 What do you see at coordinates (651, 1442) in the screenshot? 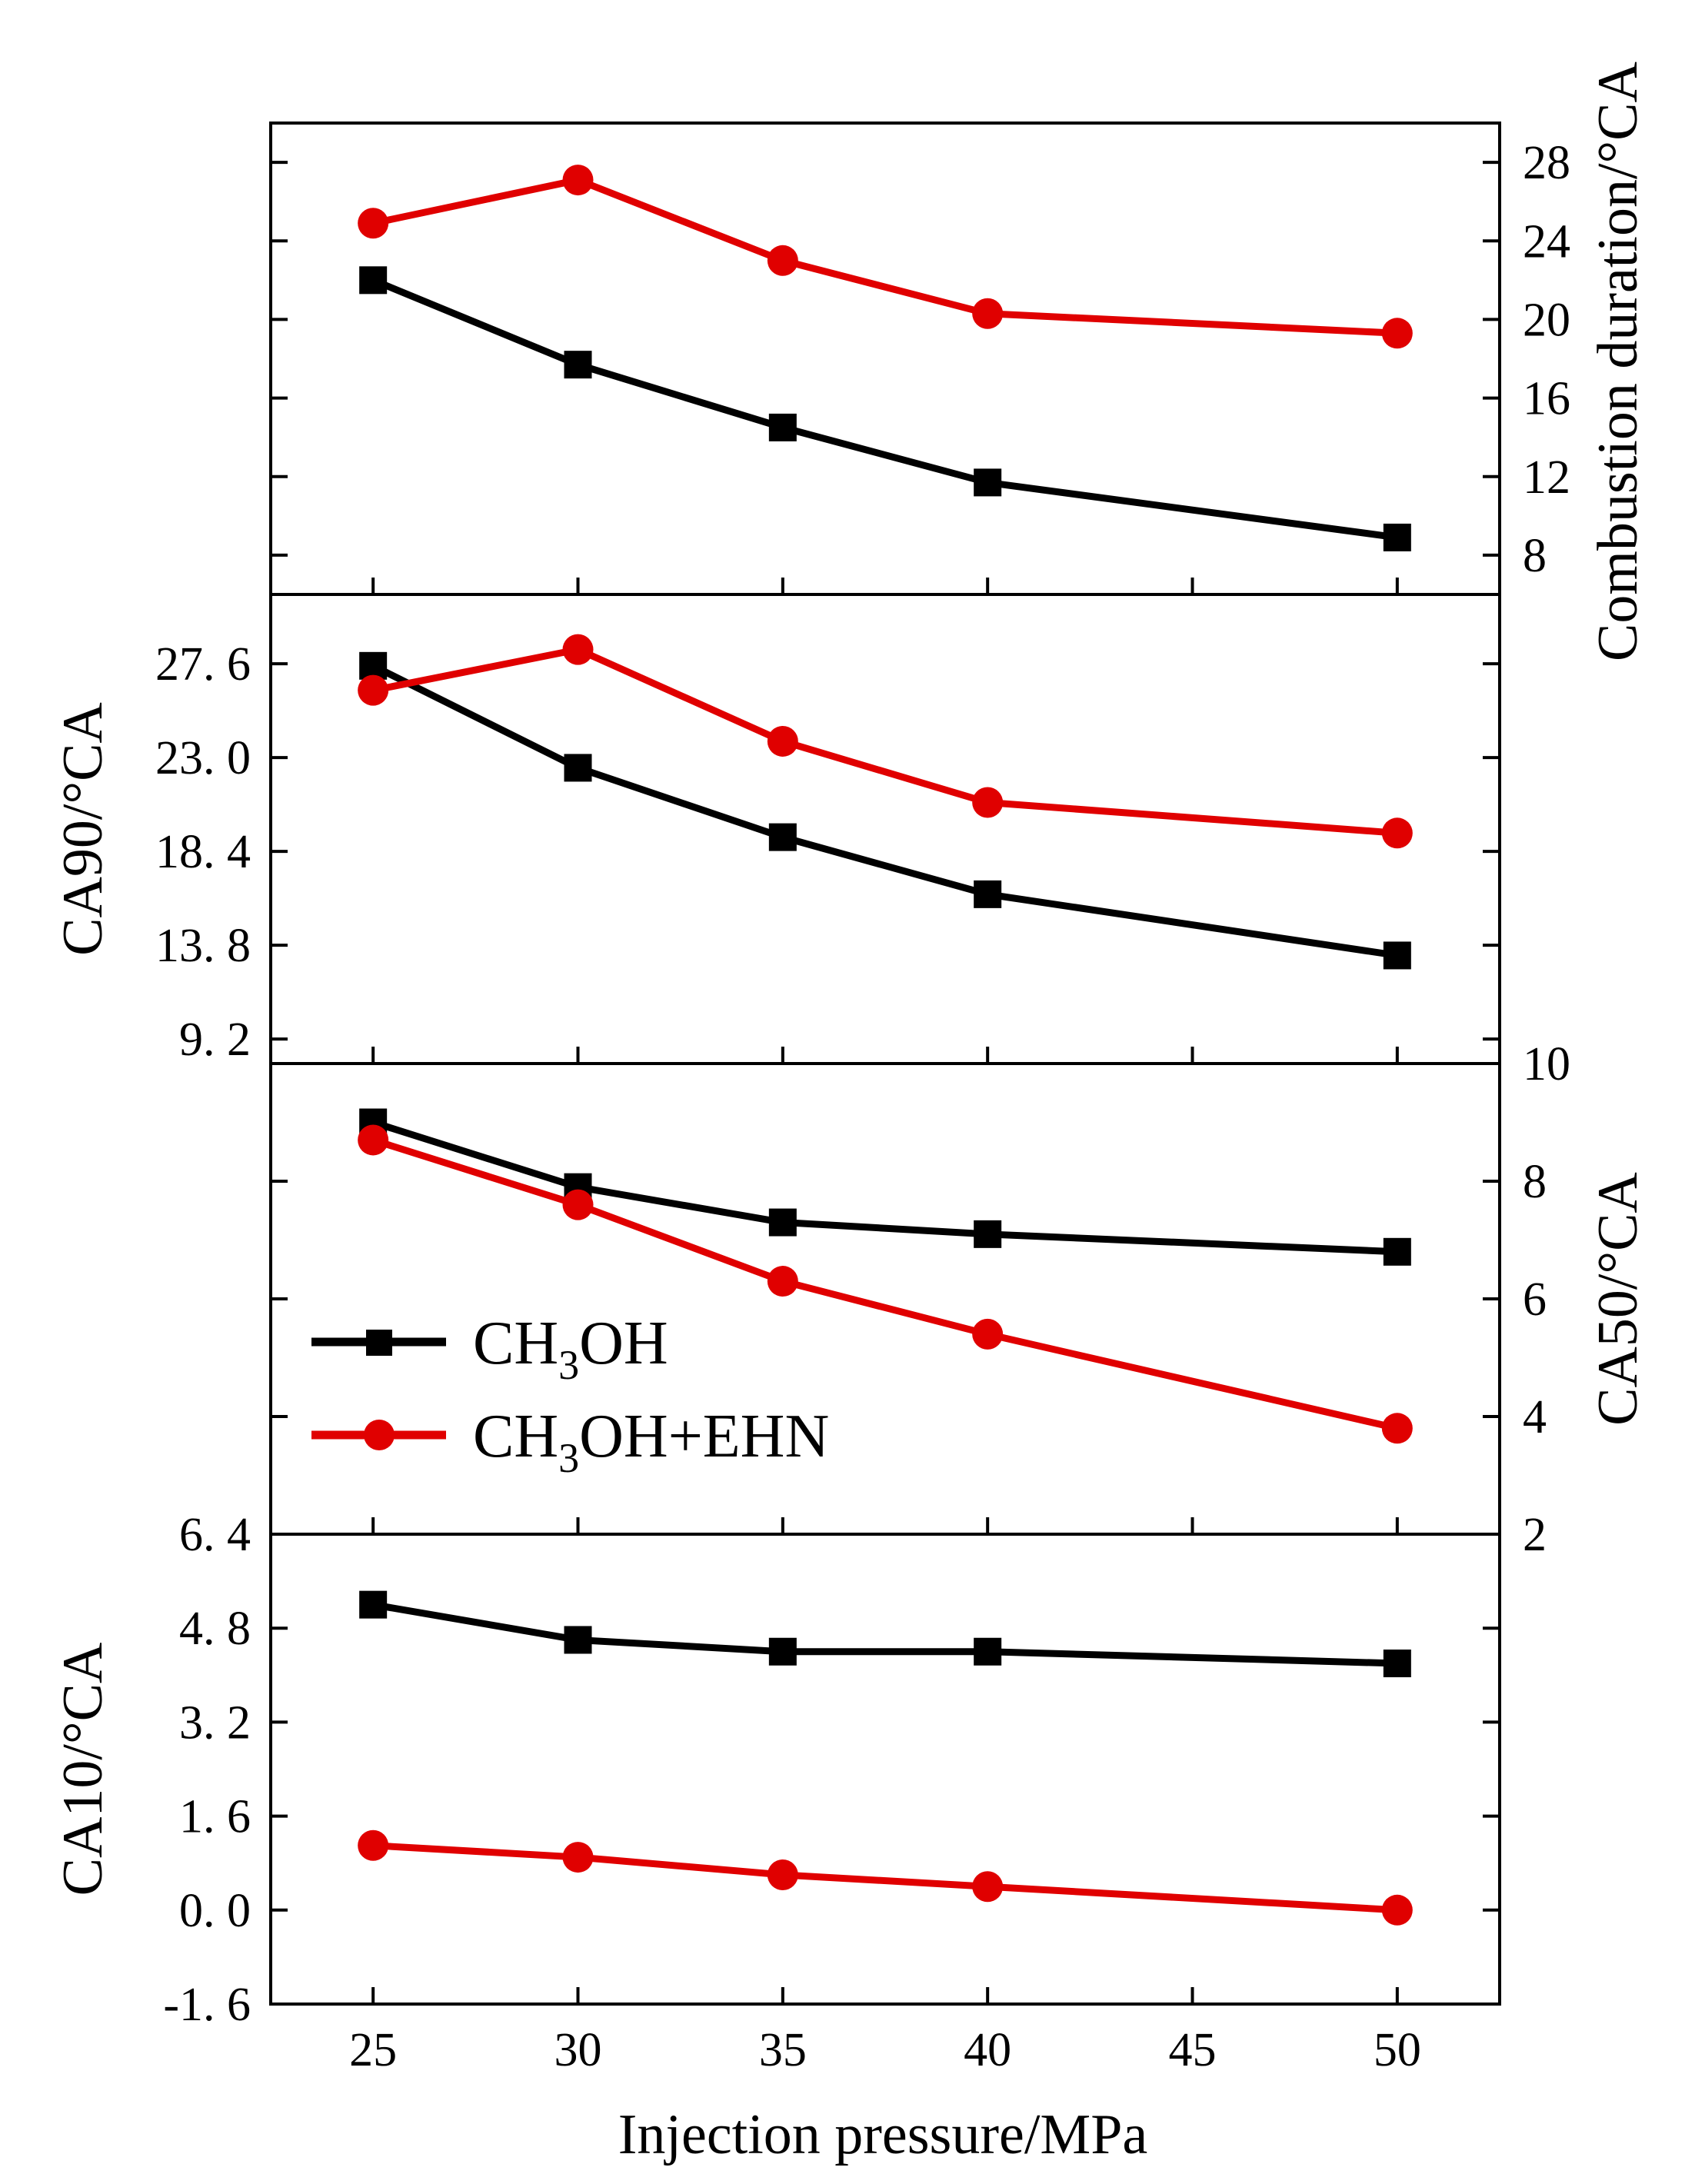
I see `legend-label-ch3oh-ehn: CH3OH+EHN` at bounding box center [651, 1442].